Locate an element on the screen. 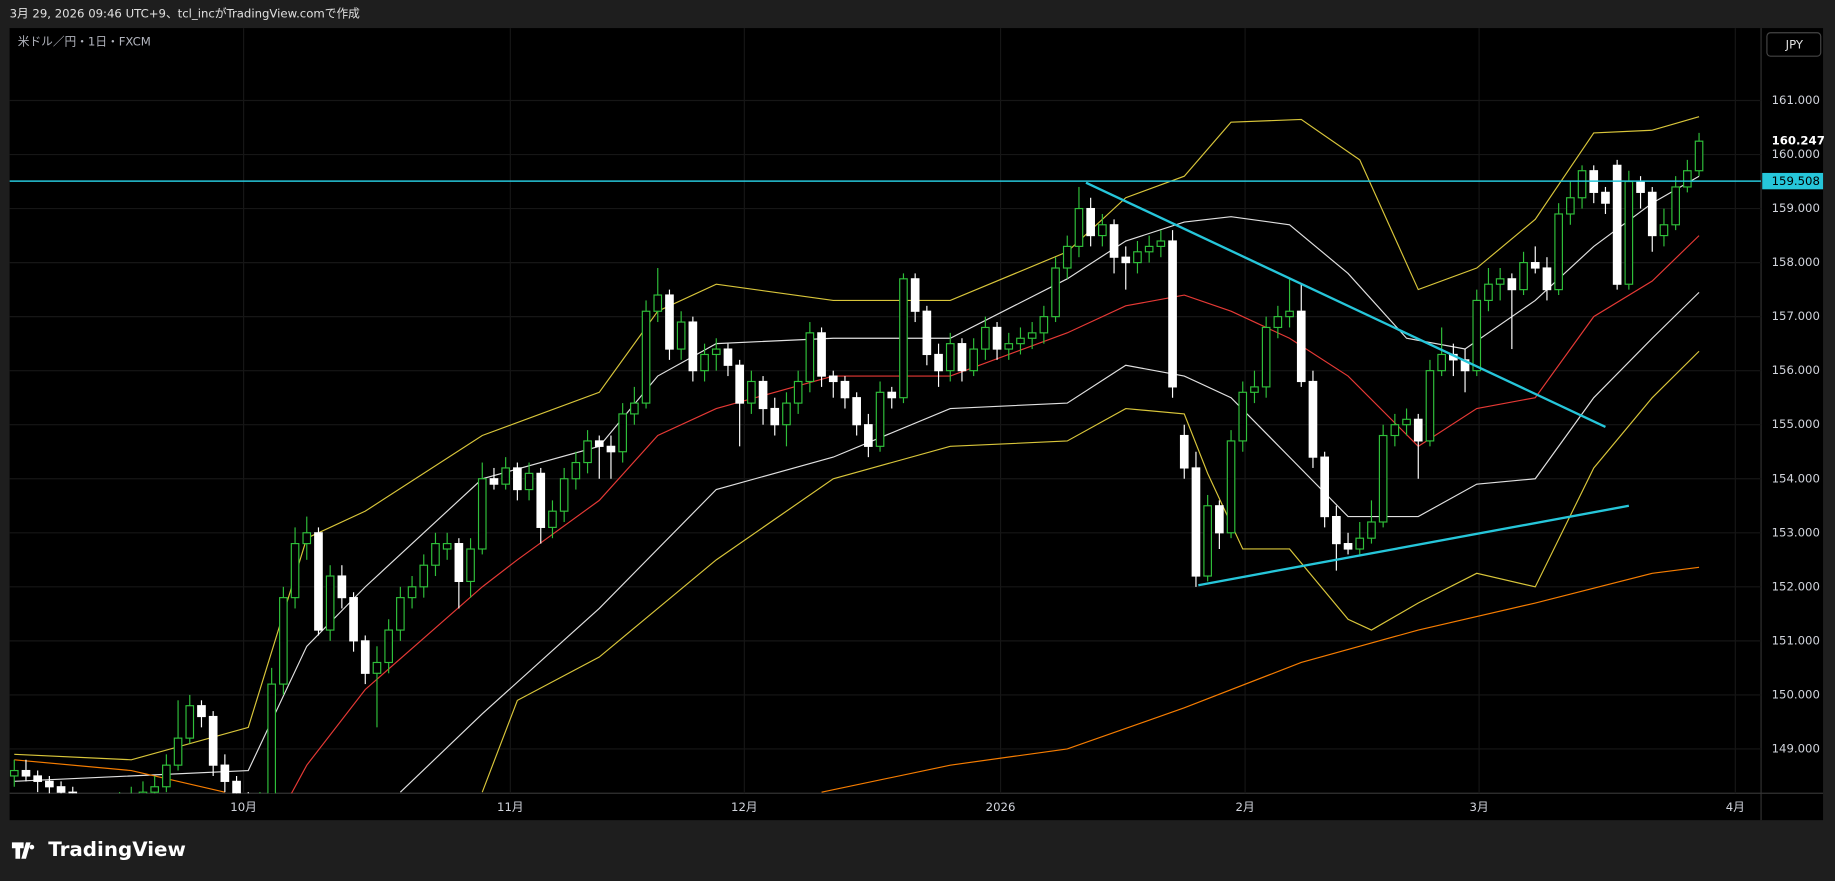 The width and height of the screenshot is (1835, 881). y-tick-label: 152.000 is located at coordinates (1796, 586).